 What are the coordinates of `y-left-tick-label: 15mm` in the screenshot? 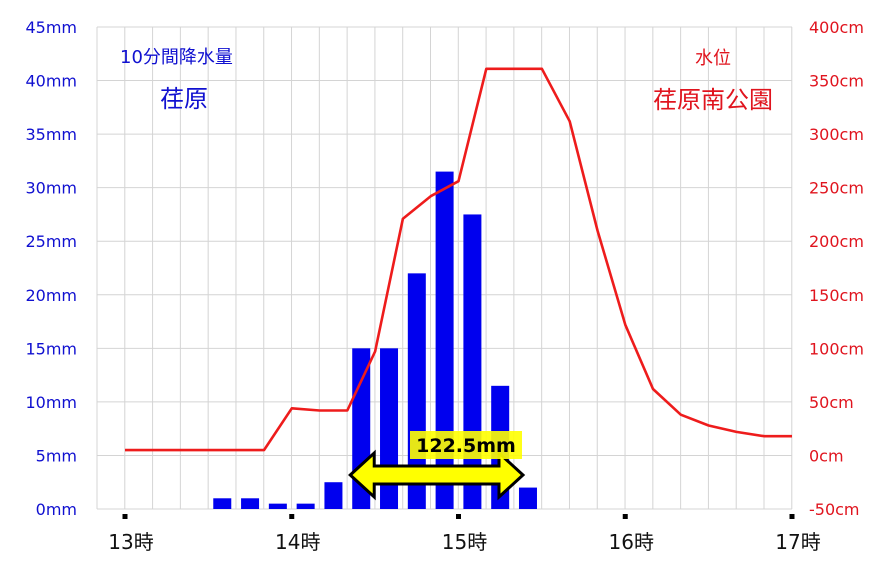 It's located at (51, 348).